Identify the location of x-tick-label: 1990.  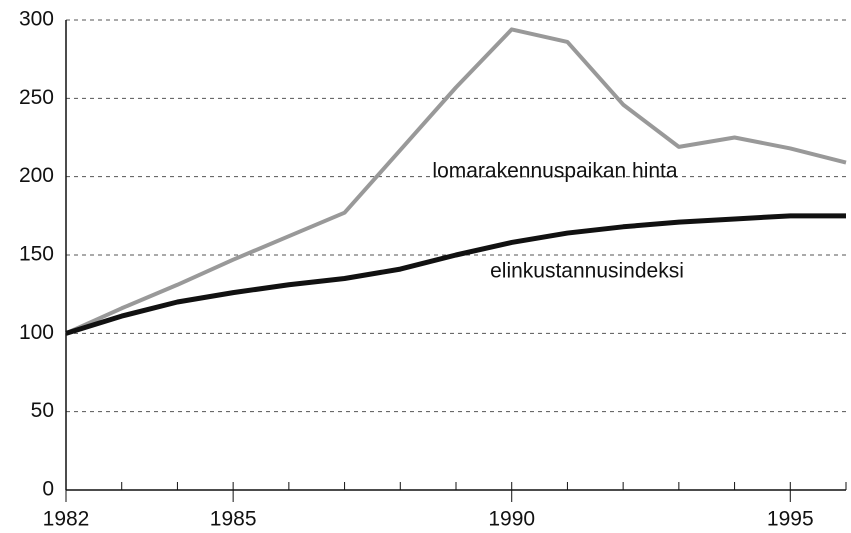
(511, 519).